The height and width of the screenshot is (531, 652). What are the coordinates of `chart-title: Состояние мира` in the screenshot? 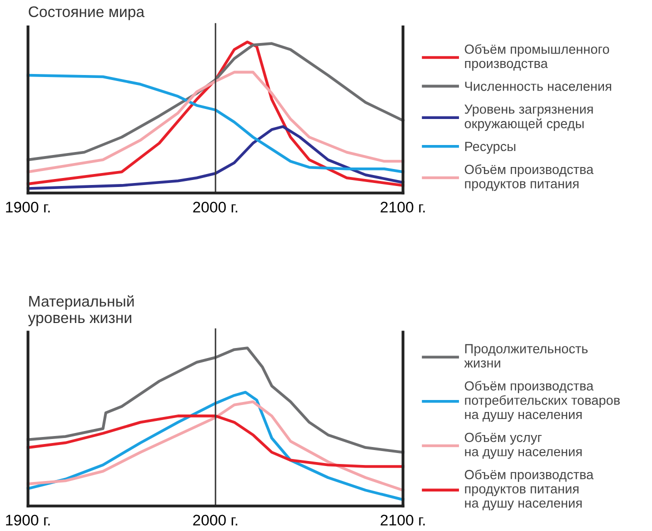 It's located at (86, 13).